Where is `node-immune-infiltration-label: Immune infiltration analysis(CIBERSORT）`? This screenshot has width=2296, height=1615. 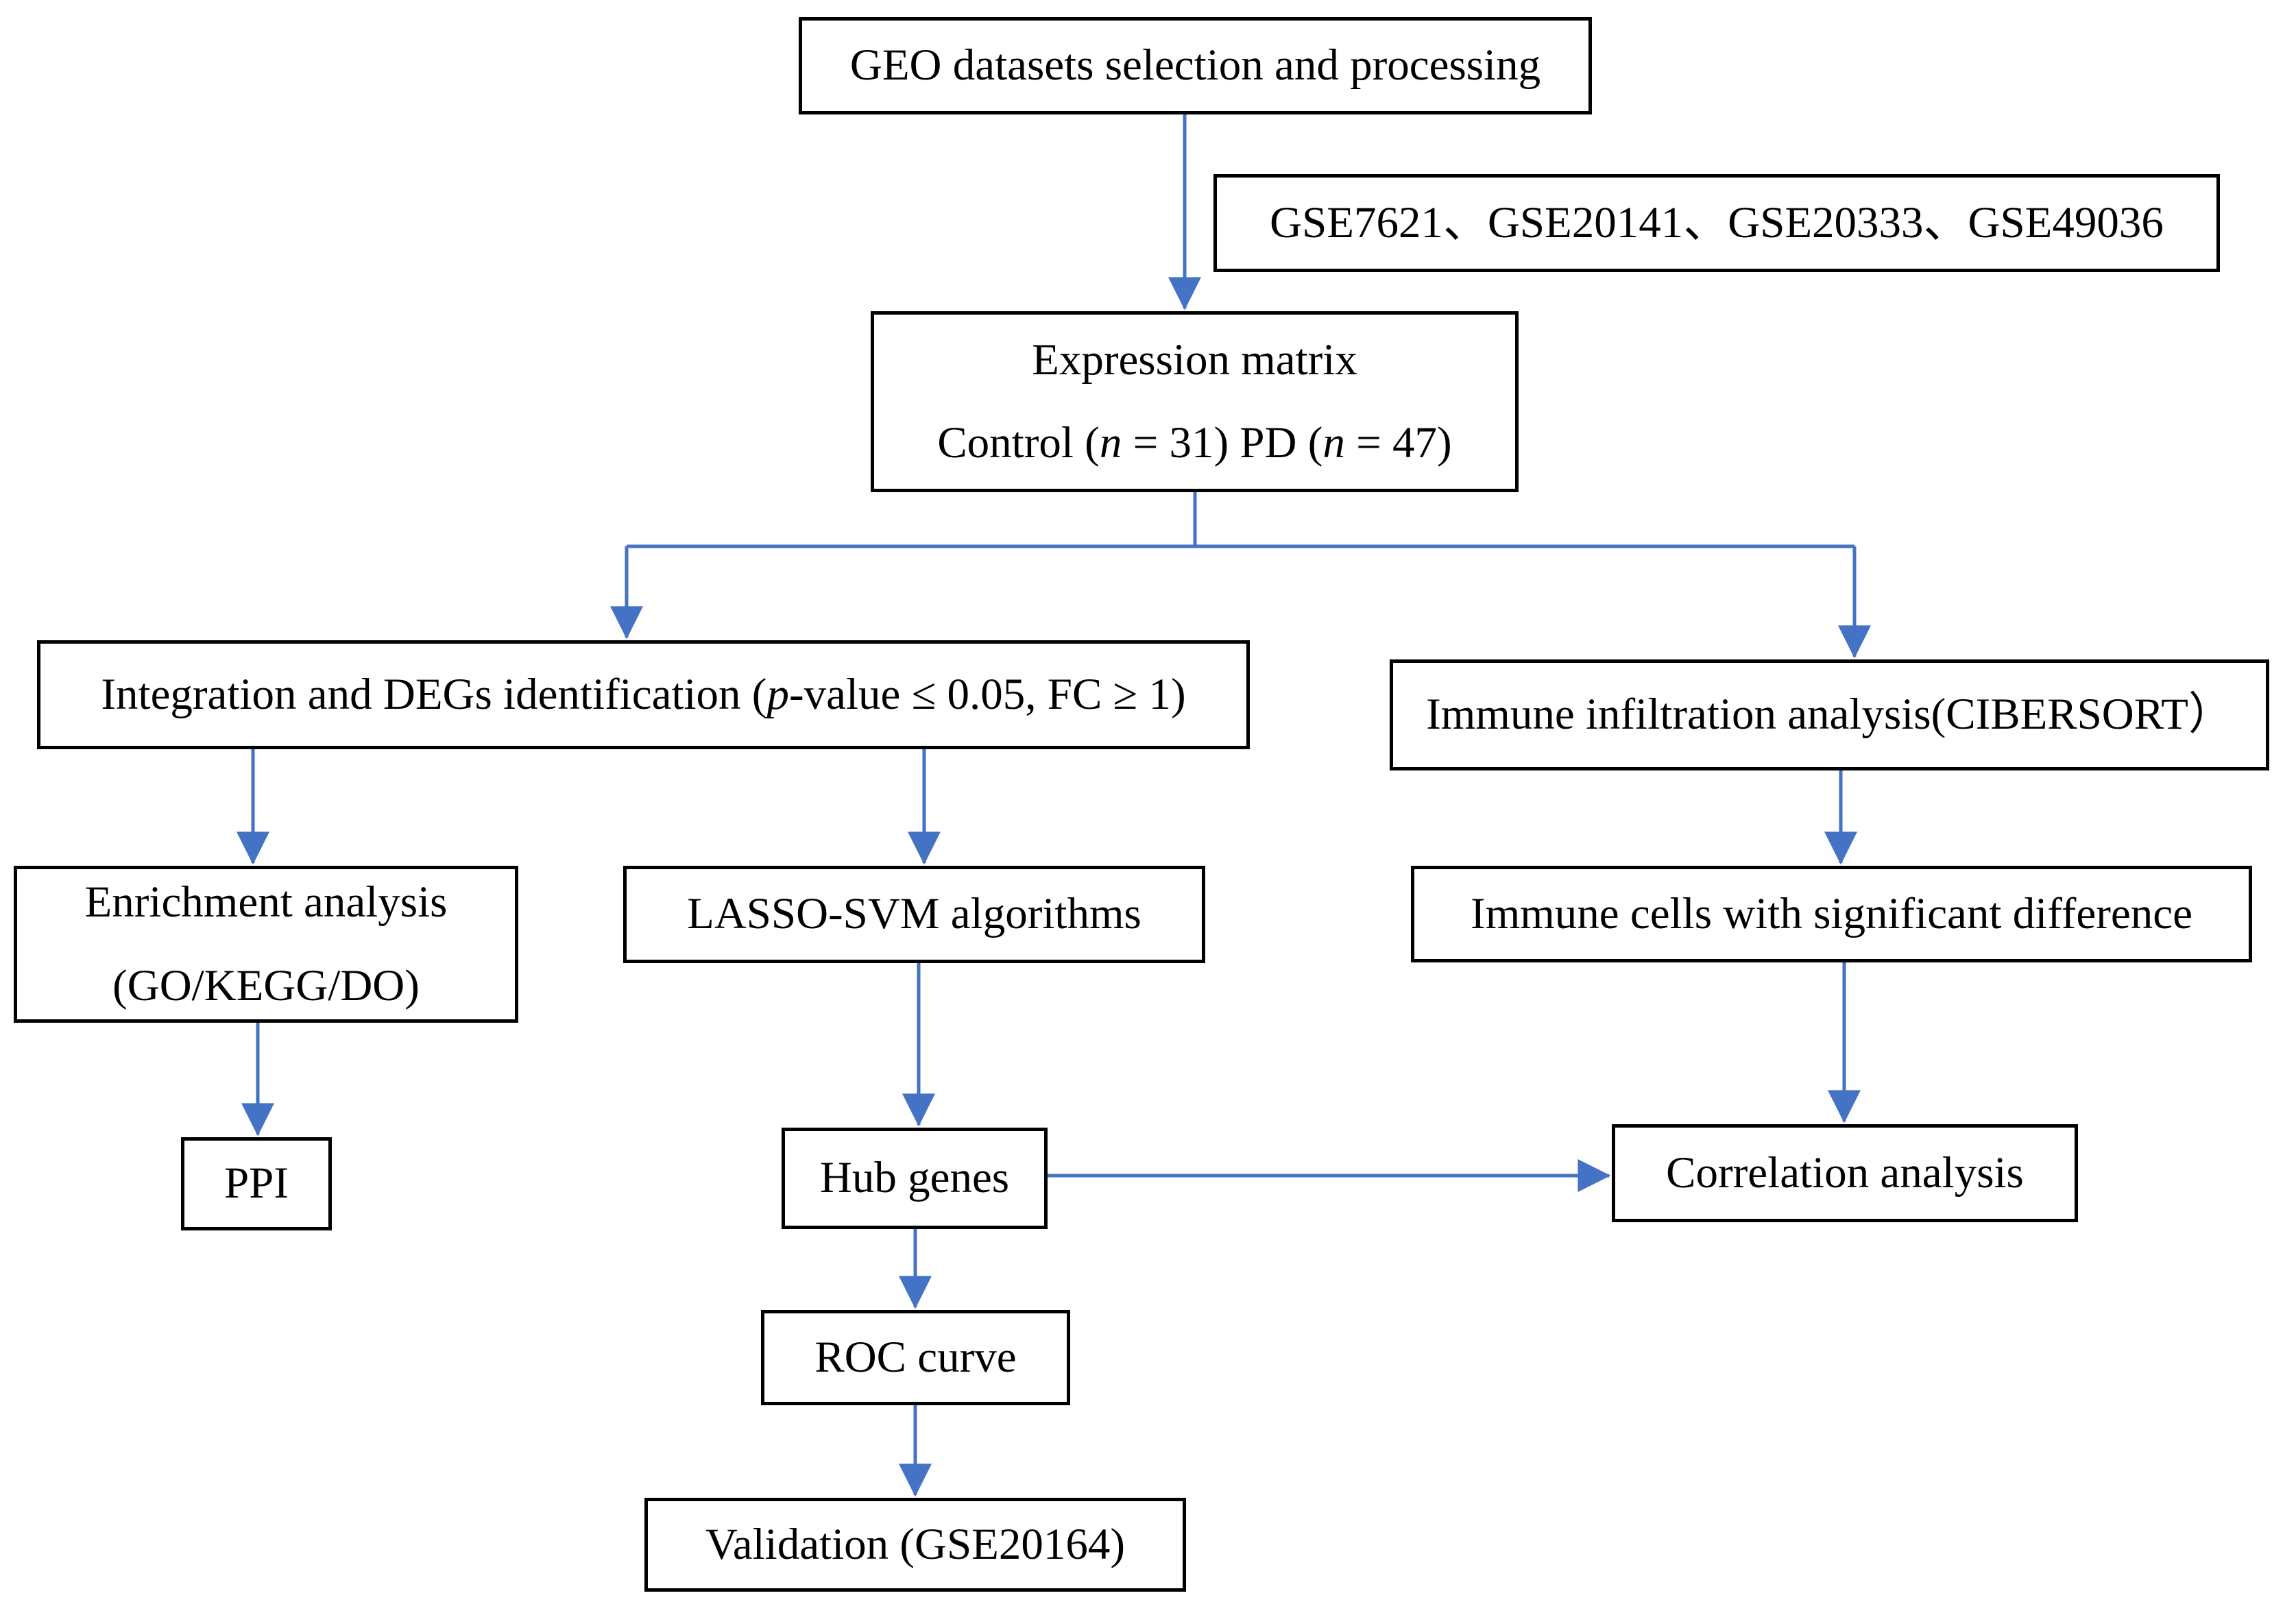
node-immune-infiltration-label: Immune infiltration analysis(CIBERSORT） is located at coordinates (1829, 715).